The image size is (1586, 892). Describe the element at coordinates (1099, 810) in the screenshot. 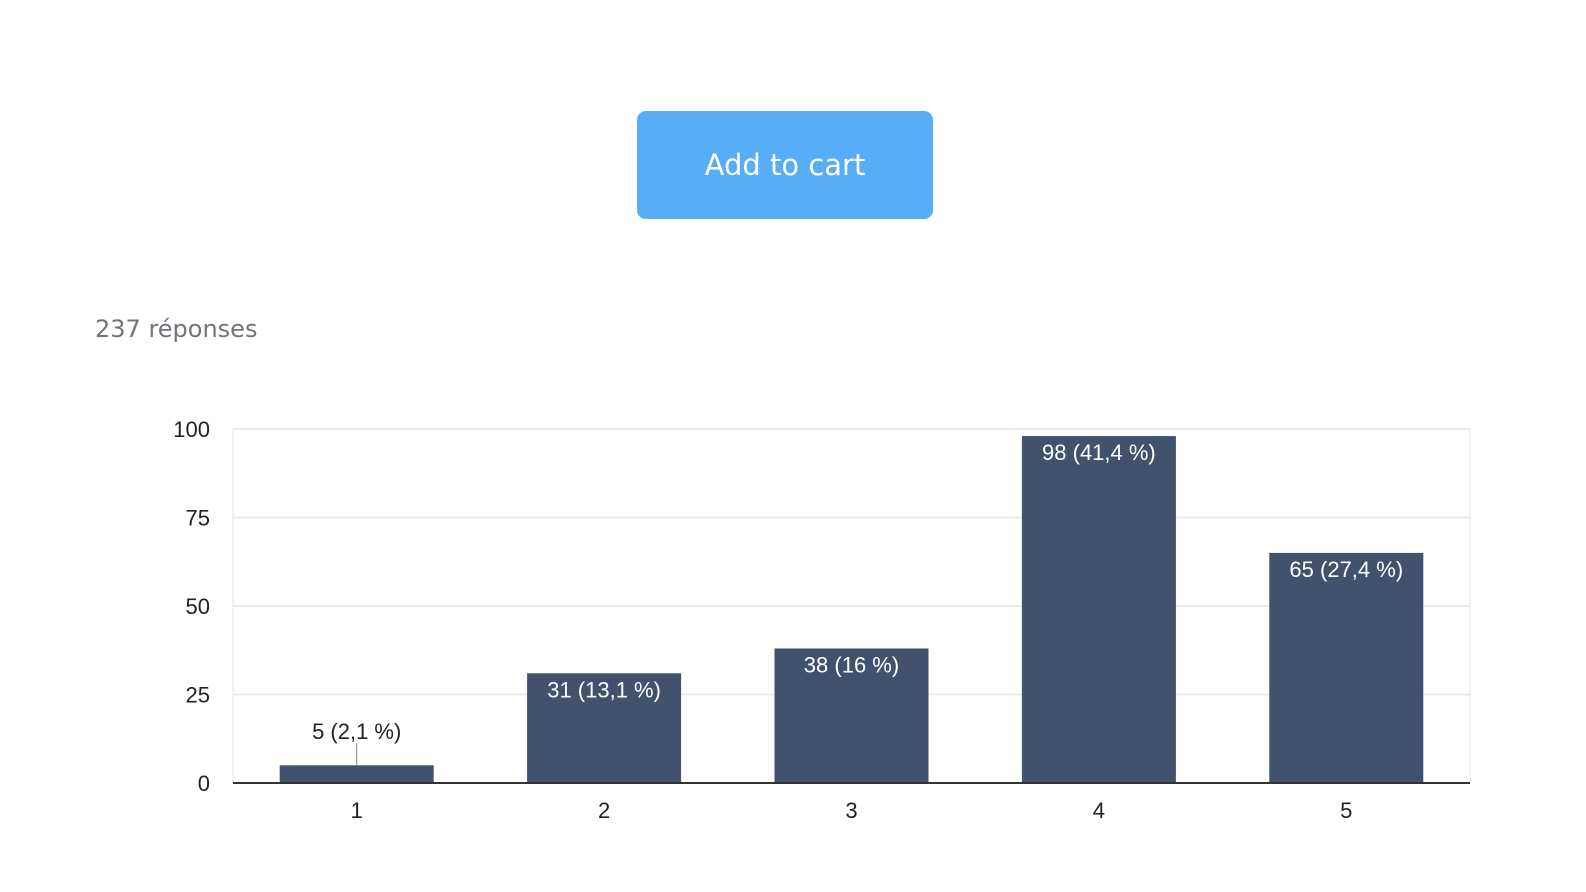

I see `x-tick-label: 4` at that location.